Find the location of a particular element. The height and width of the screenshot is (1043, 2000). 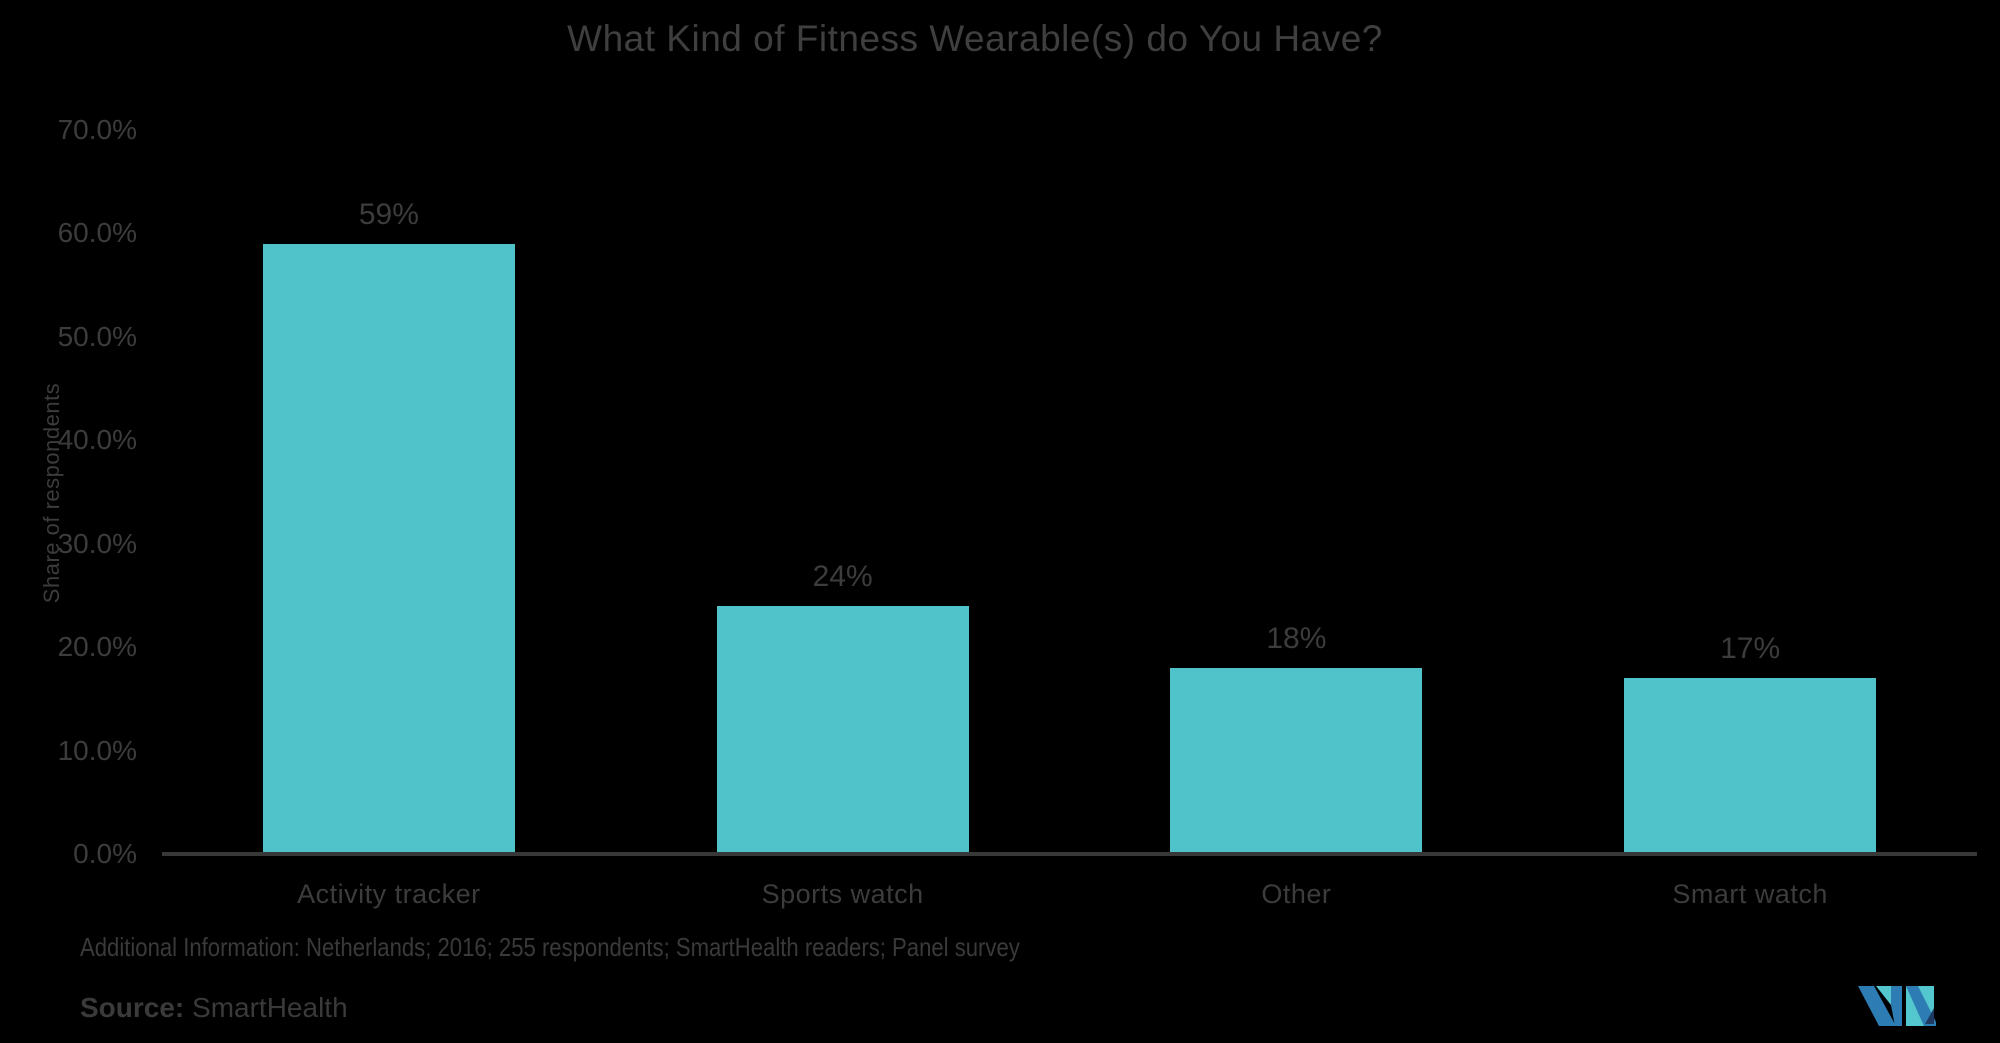

logo-i-diagonal is located at coordinates (1921, 1006).